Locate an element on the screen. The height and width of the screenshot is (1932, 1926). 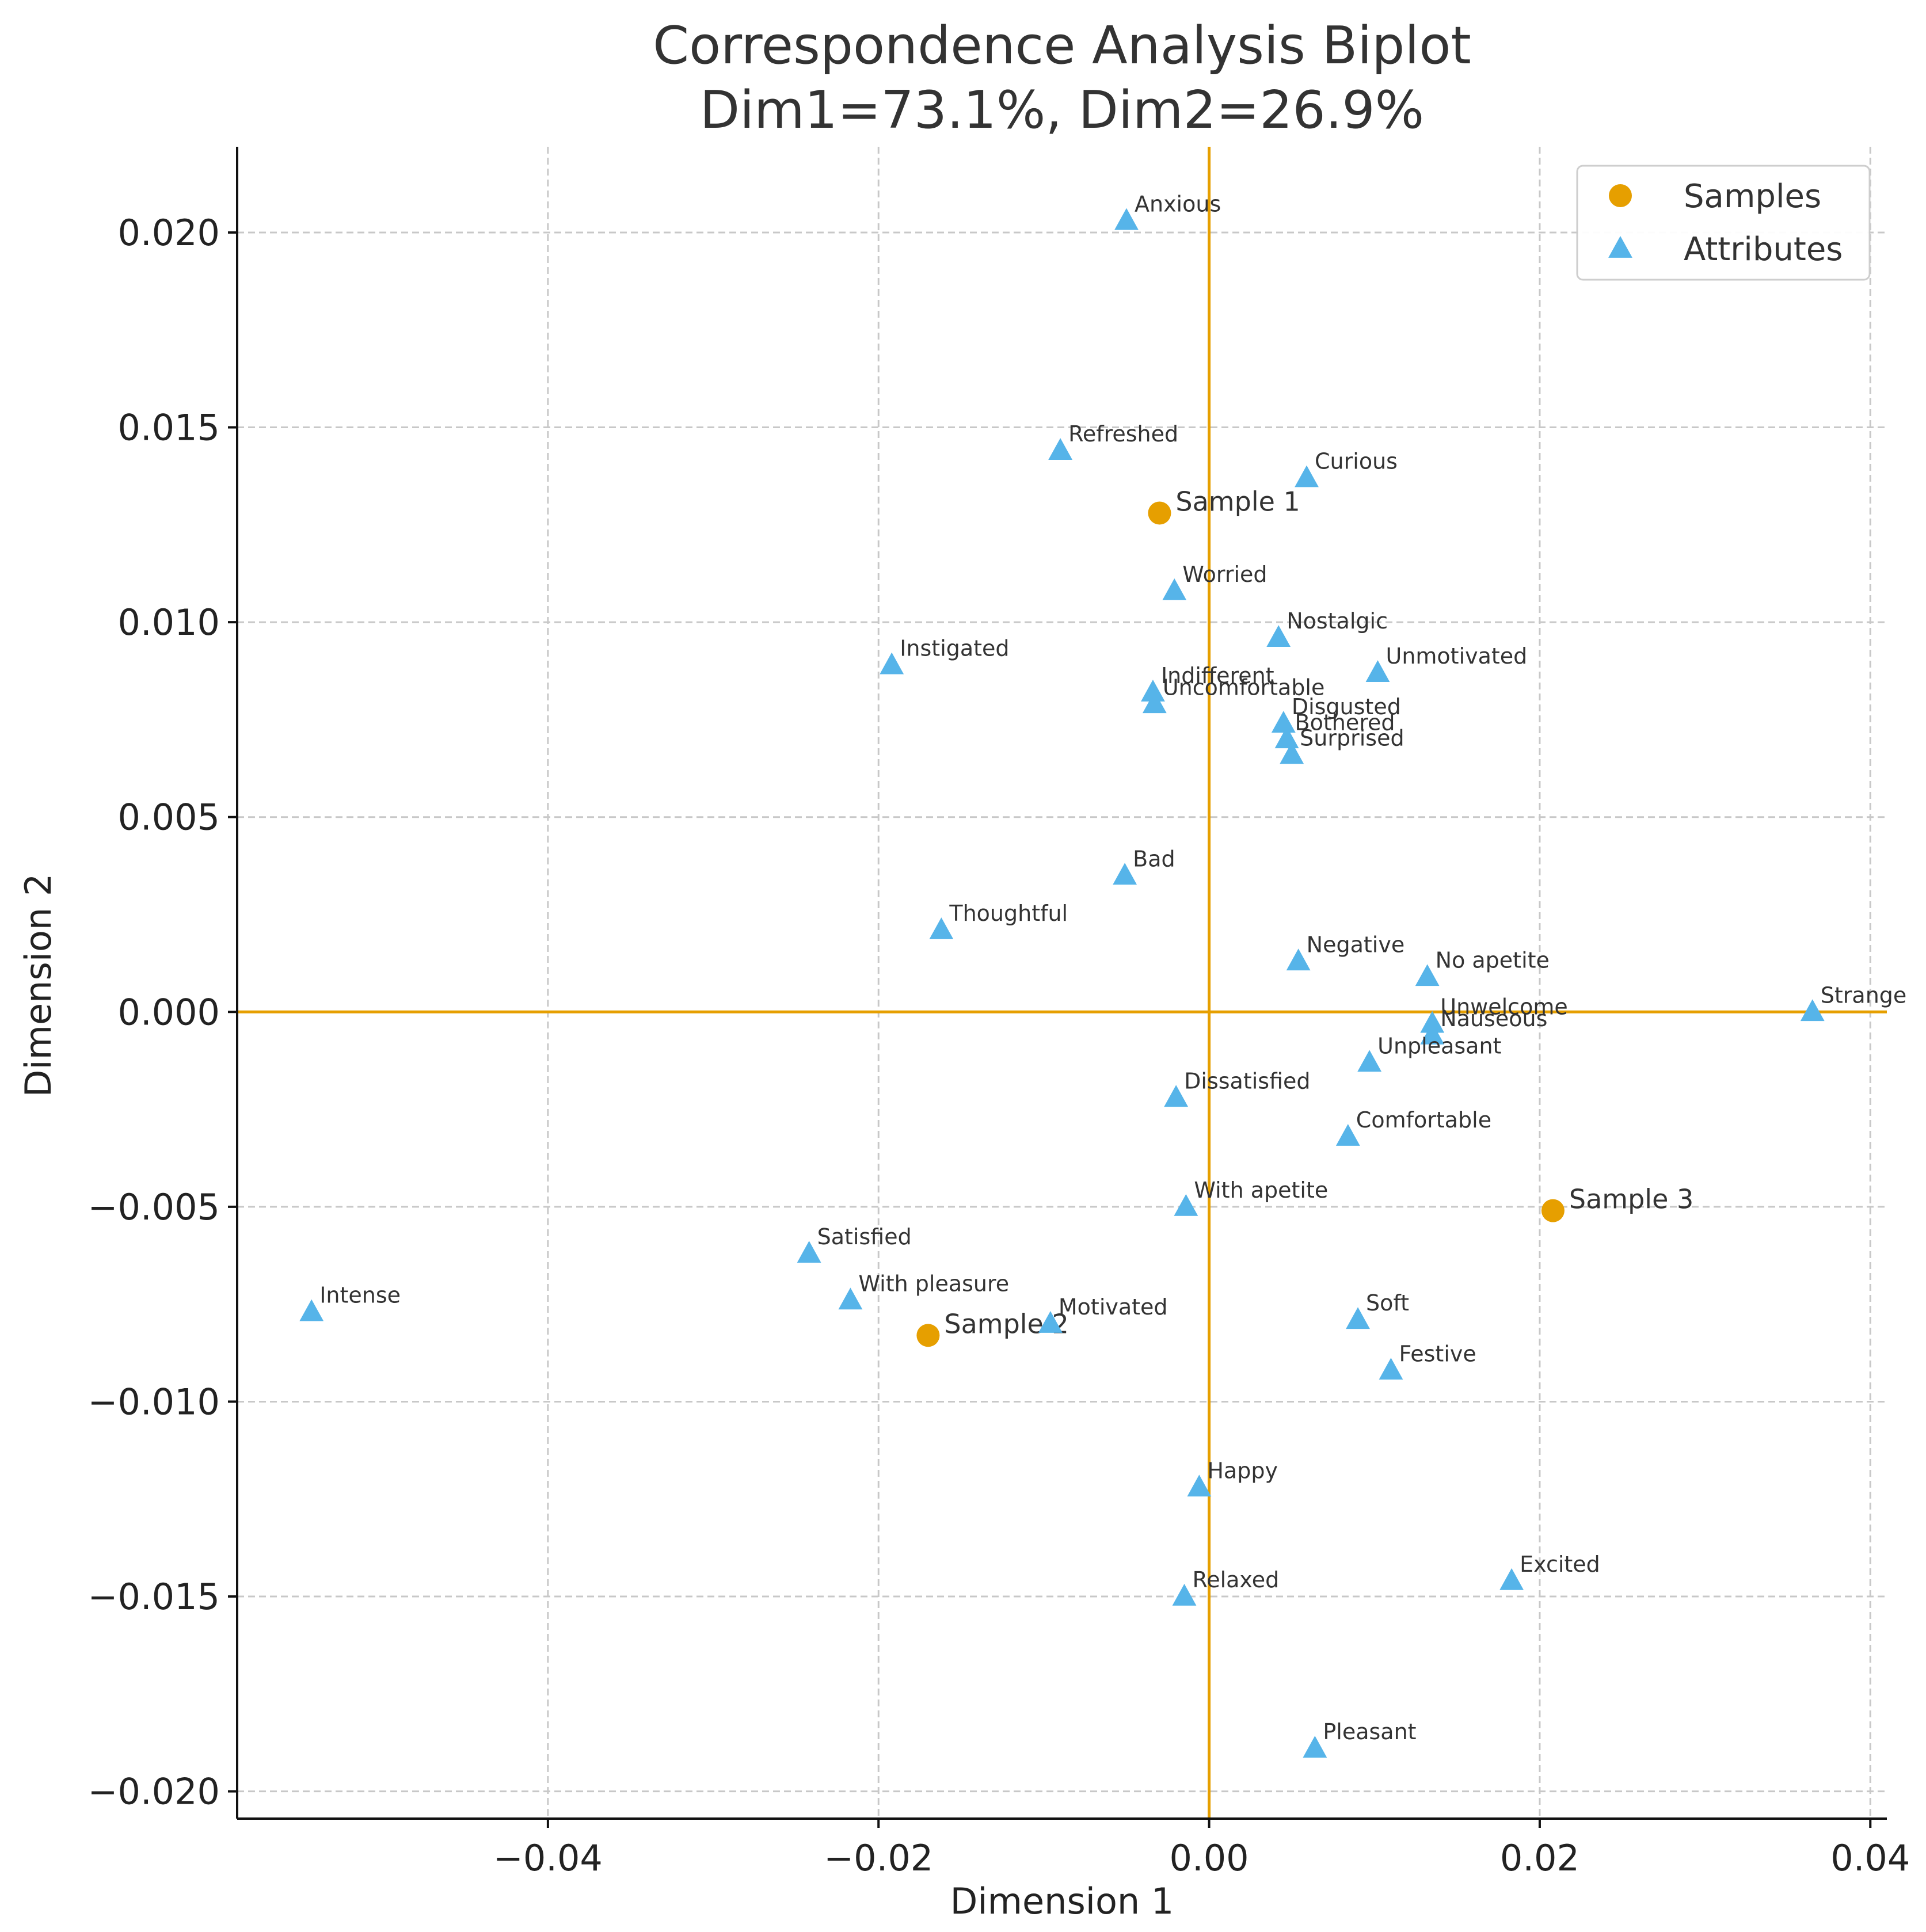
point-worried is located at coordinates (1174, 589).